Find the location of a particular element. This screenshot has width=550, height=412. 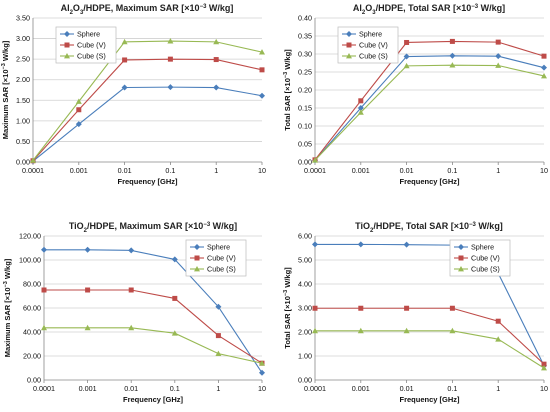

y-tick-label: 0.40 is located at coordinates (305, 18).